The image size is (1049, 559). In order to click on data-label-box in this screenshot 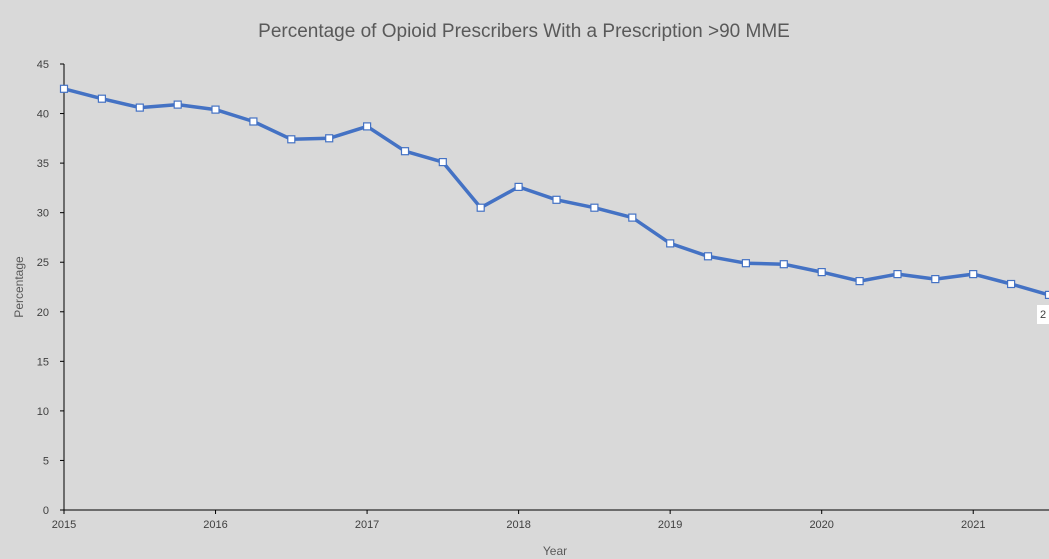, I will do `click(1043, 314)`.